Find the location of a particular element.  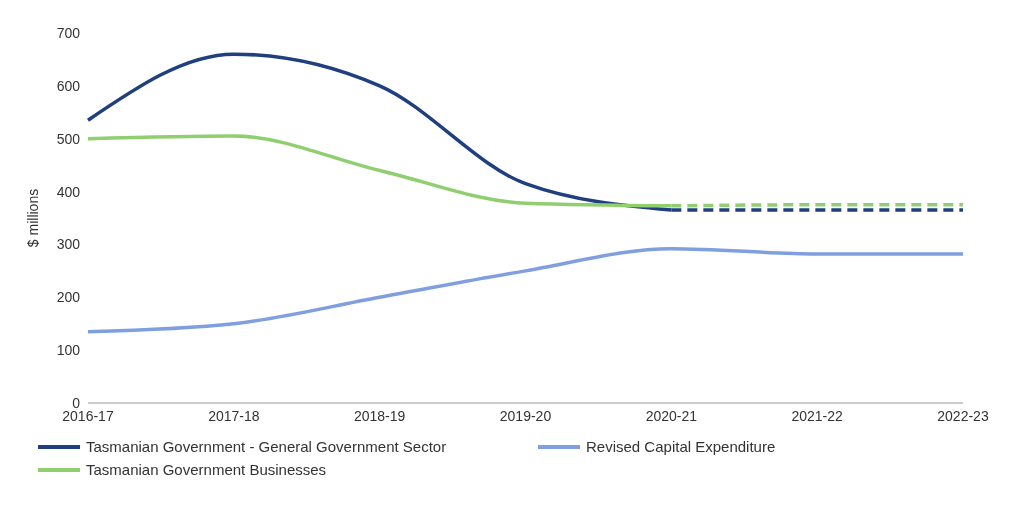

x-tick-label: 2020-21 is located at coordinates (671, 415).